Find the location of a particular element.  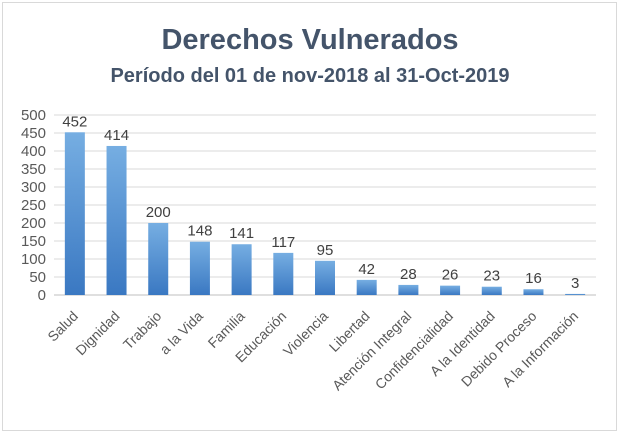

y-tick-label: 0 is located at coordinates (42, 295).